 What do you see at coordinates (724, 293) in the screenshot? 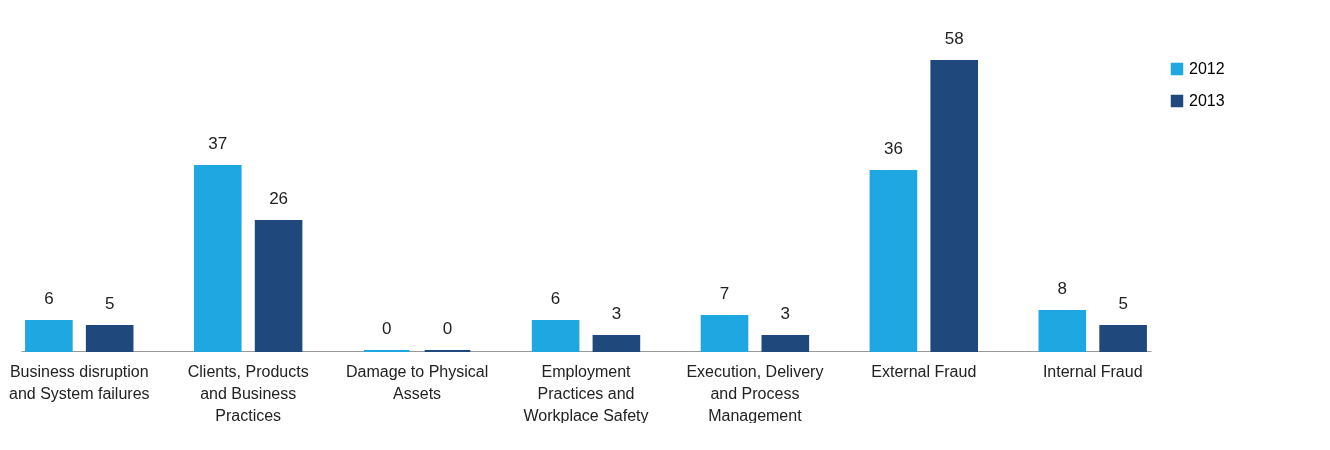
I see `data-label: 7` at bounding box center [724, 293].